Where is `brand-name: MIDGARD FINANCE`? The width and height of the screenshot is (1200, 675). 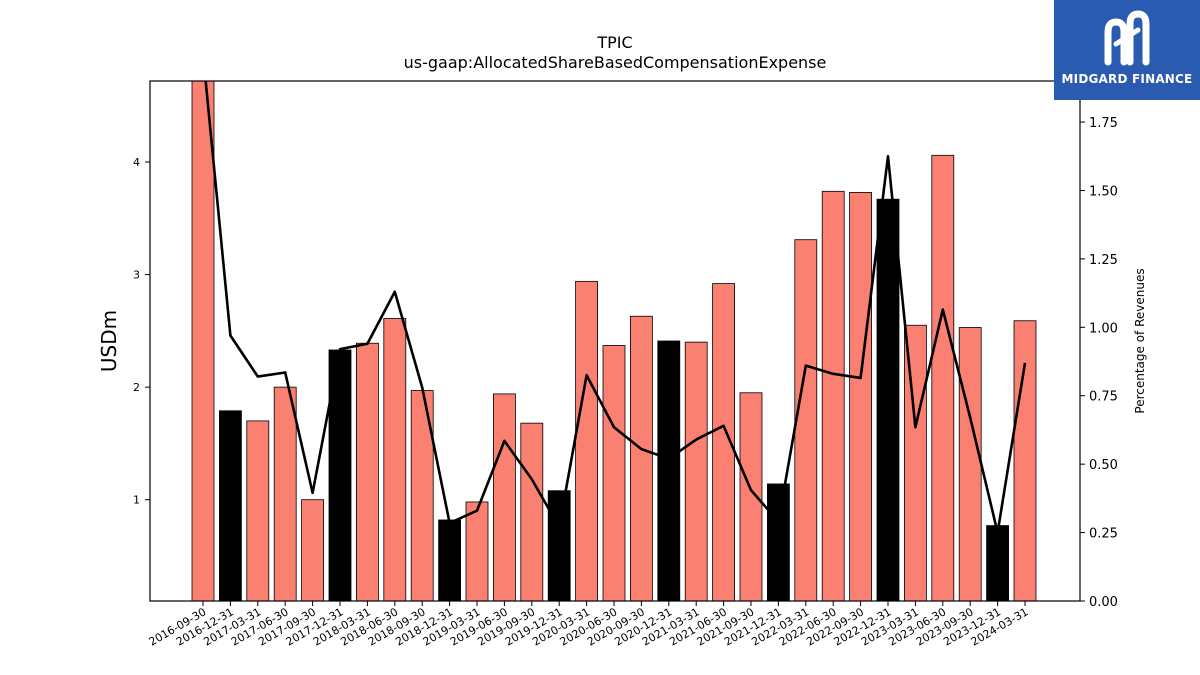 brand-name: MIDGARD FINANCE is located at coordinates (1127, 79).